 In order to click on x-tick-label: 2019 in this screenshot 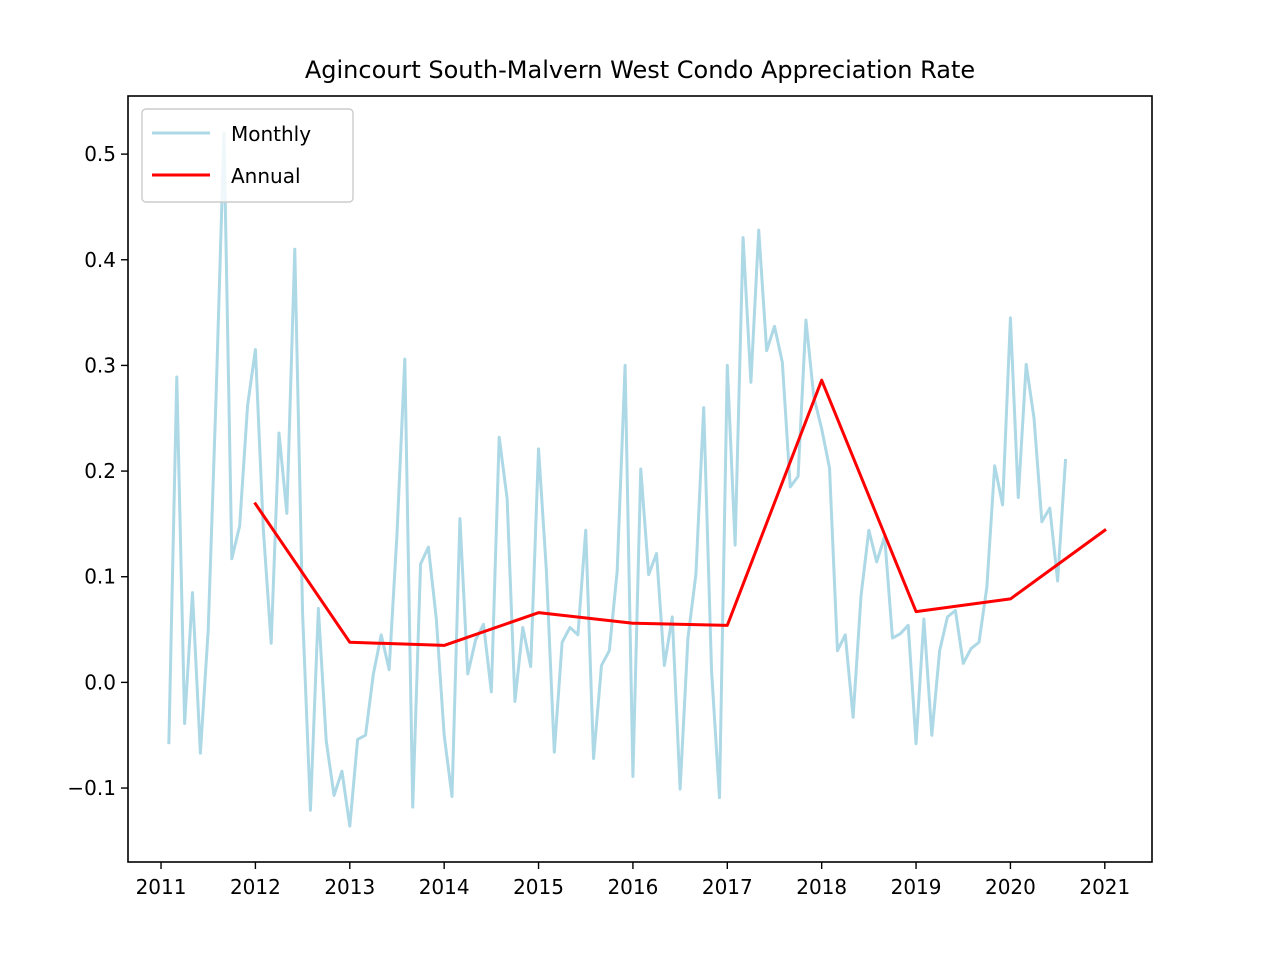, I will do `click(916, 887)`.